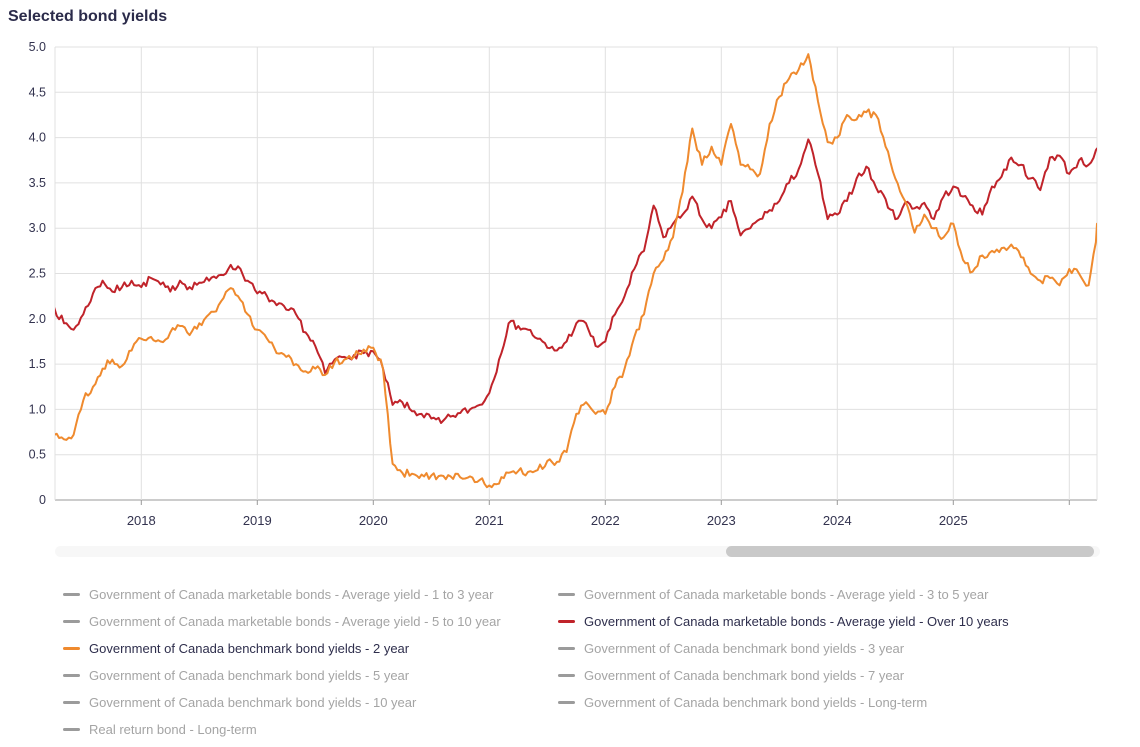 This screenshot has height=747, width=1140. Describe the element at coordinates (577, 551) in the screenshot. I see `chart-scrollbar-track` at that location.